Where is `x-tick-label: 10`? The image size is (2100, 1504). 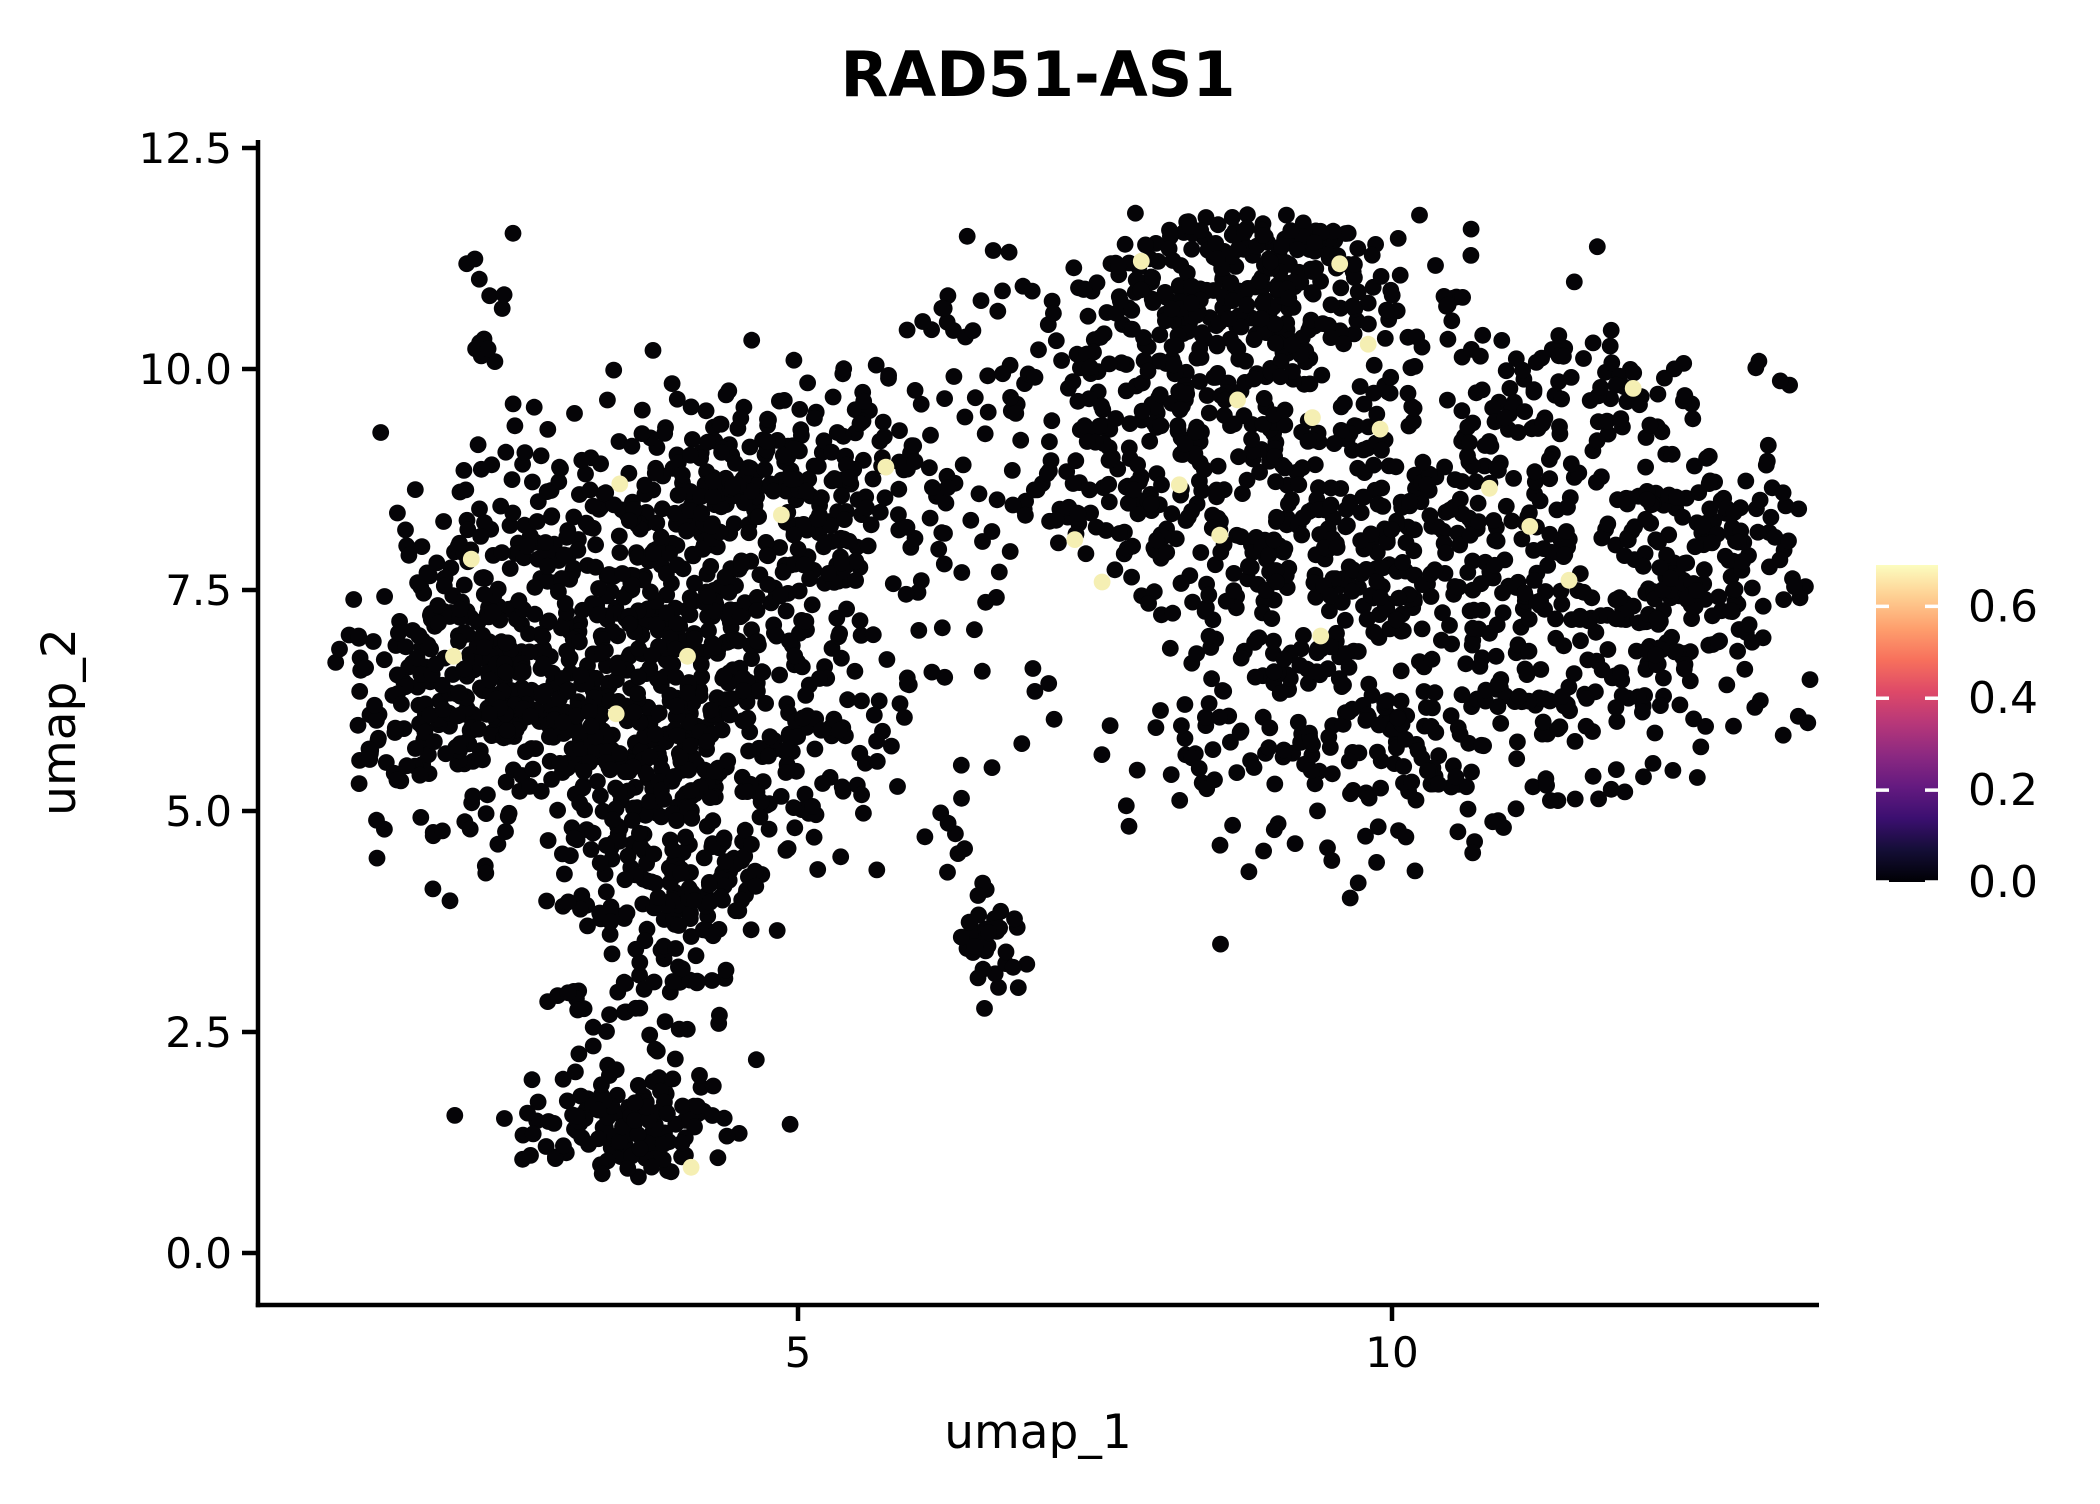 x-tick-label: 10 is located at coordinates (1391, 1352).